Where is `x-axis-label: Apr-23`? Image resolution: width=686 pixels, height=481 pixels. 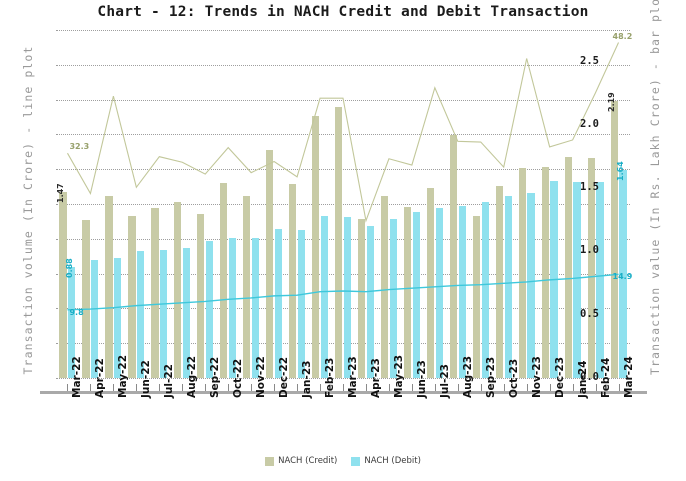
x-axis-label: Apr-23 is located at coordinates (375, 378).